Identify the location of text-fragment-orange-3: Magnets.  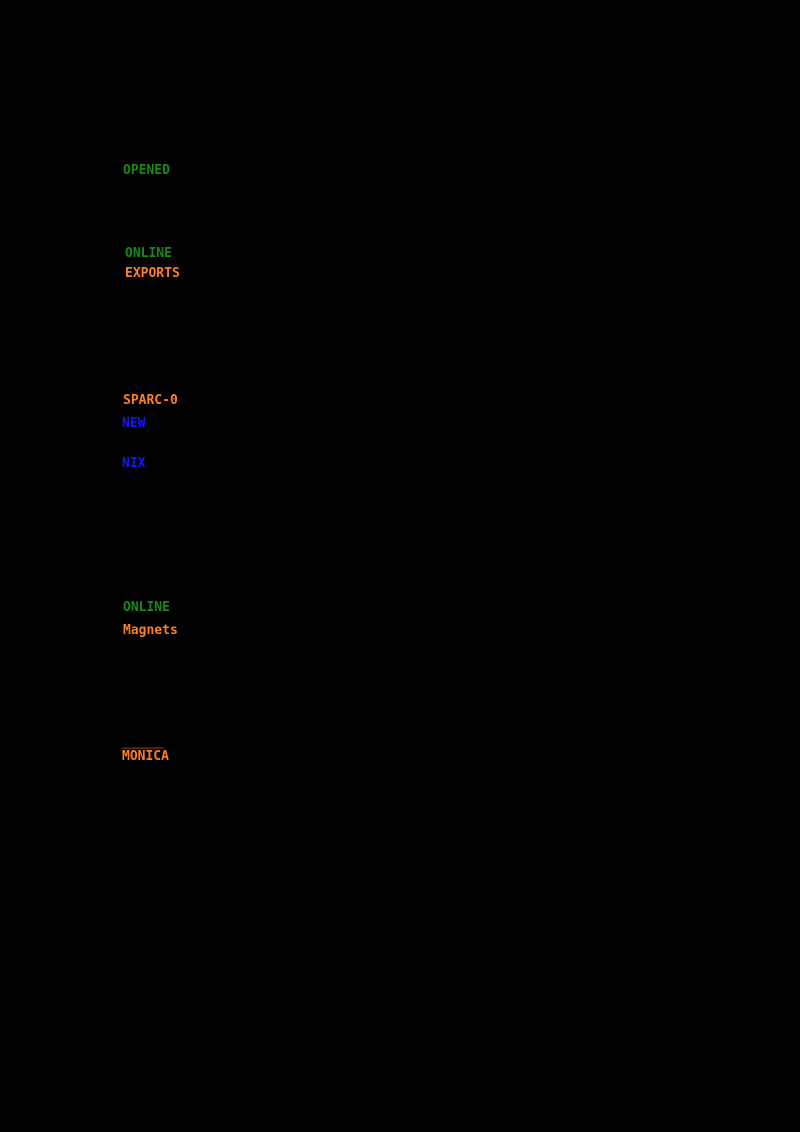
(150, 630).